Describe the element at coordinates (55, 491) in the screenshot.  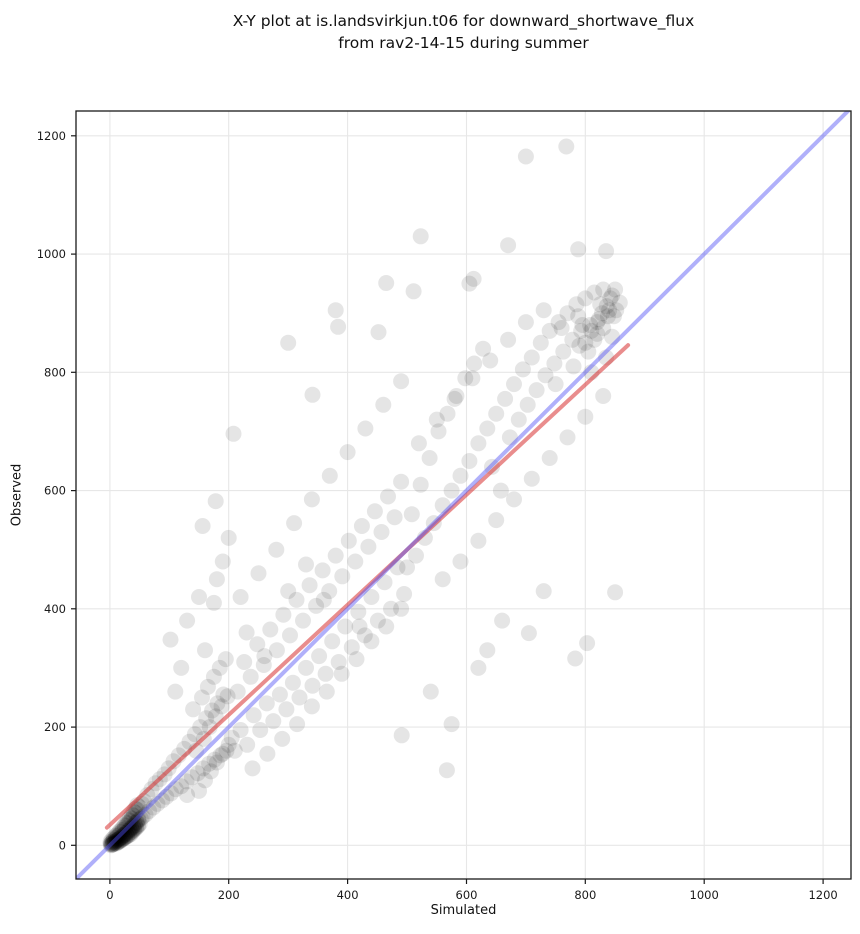
I see `y-tick-label: 600` at that location.